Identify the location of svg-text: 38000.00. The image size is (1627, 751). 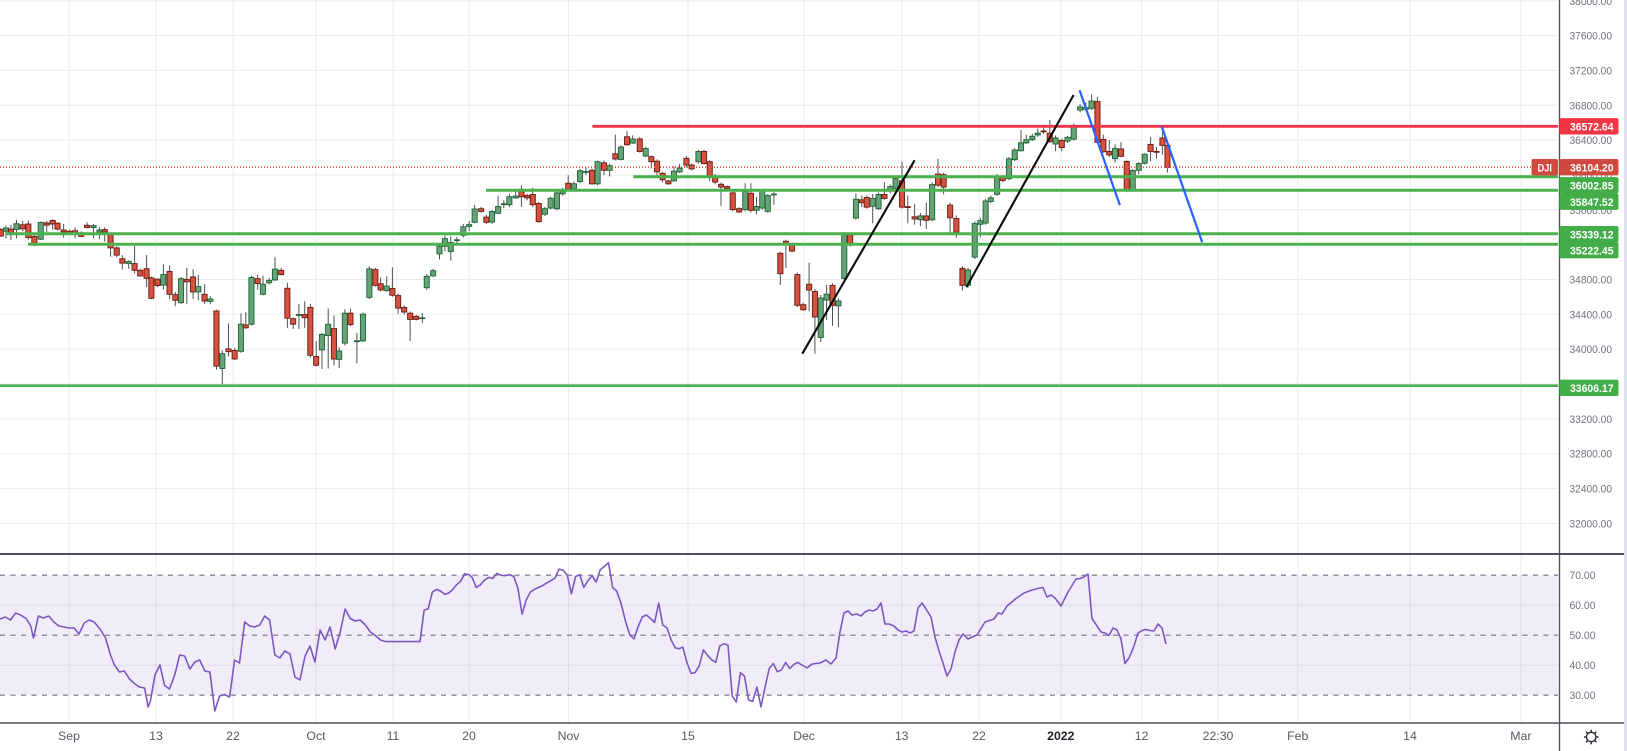
(1591, 4).